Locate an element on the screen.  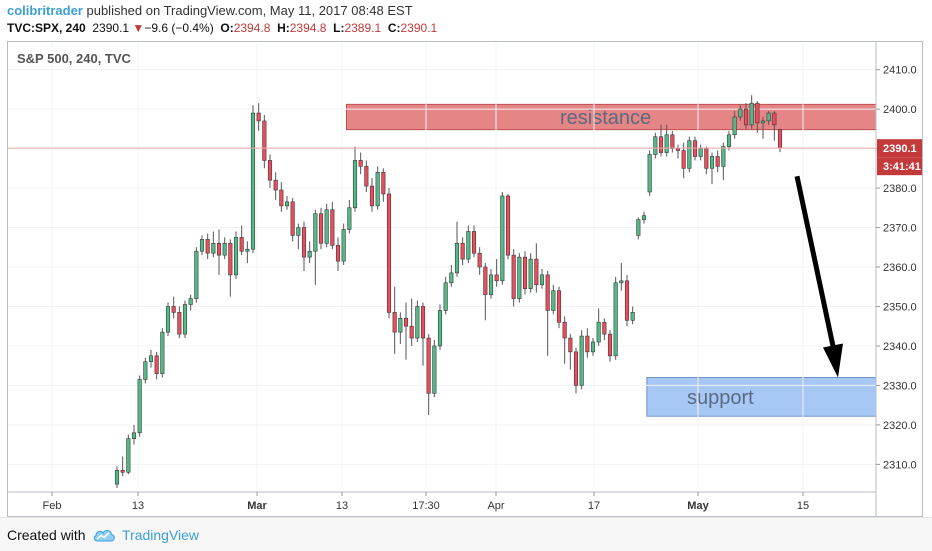
arrow-head-icon is located at coordinates (833, 360).